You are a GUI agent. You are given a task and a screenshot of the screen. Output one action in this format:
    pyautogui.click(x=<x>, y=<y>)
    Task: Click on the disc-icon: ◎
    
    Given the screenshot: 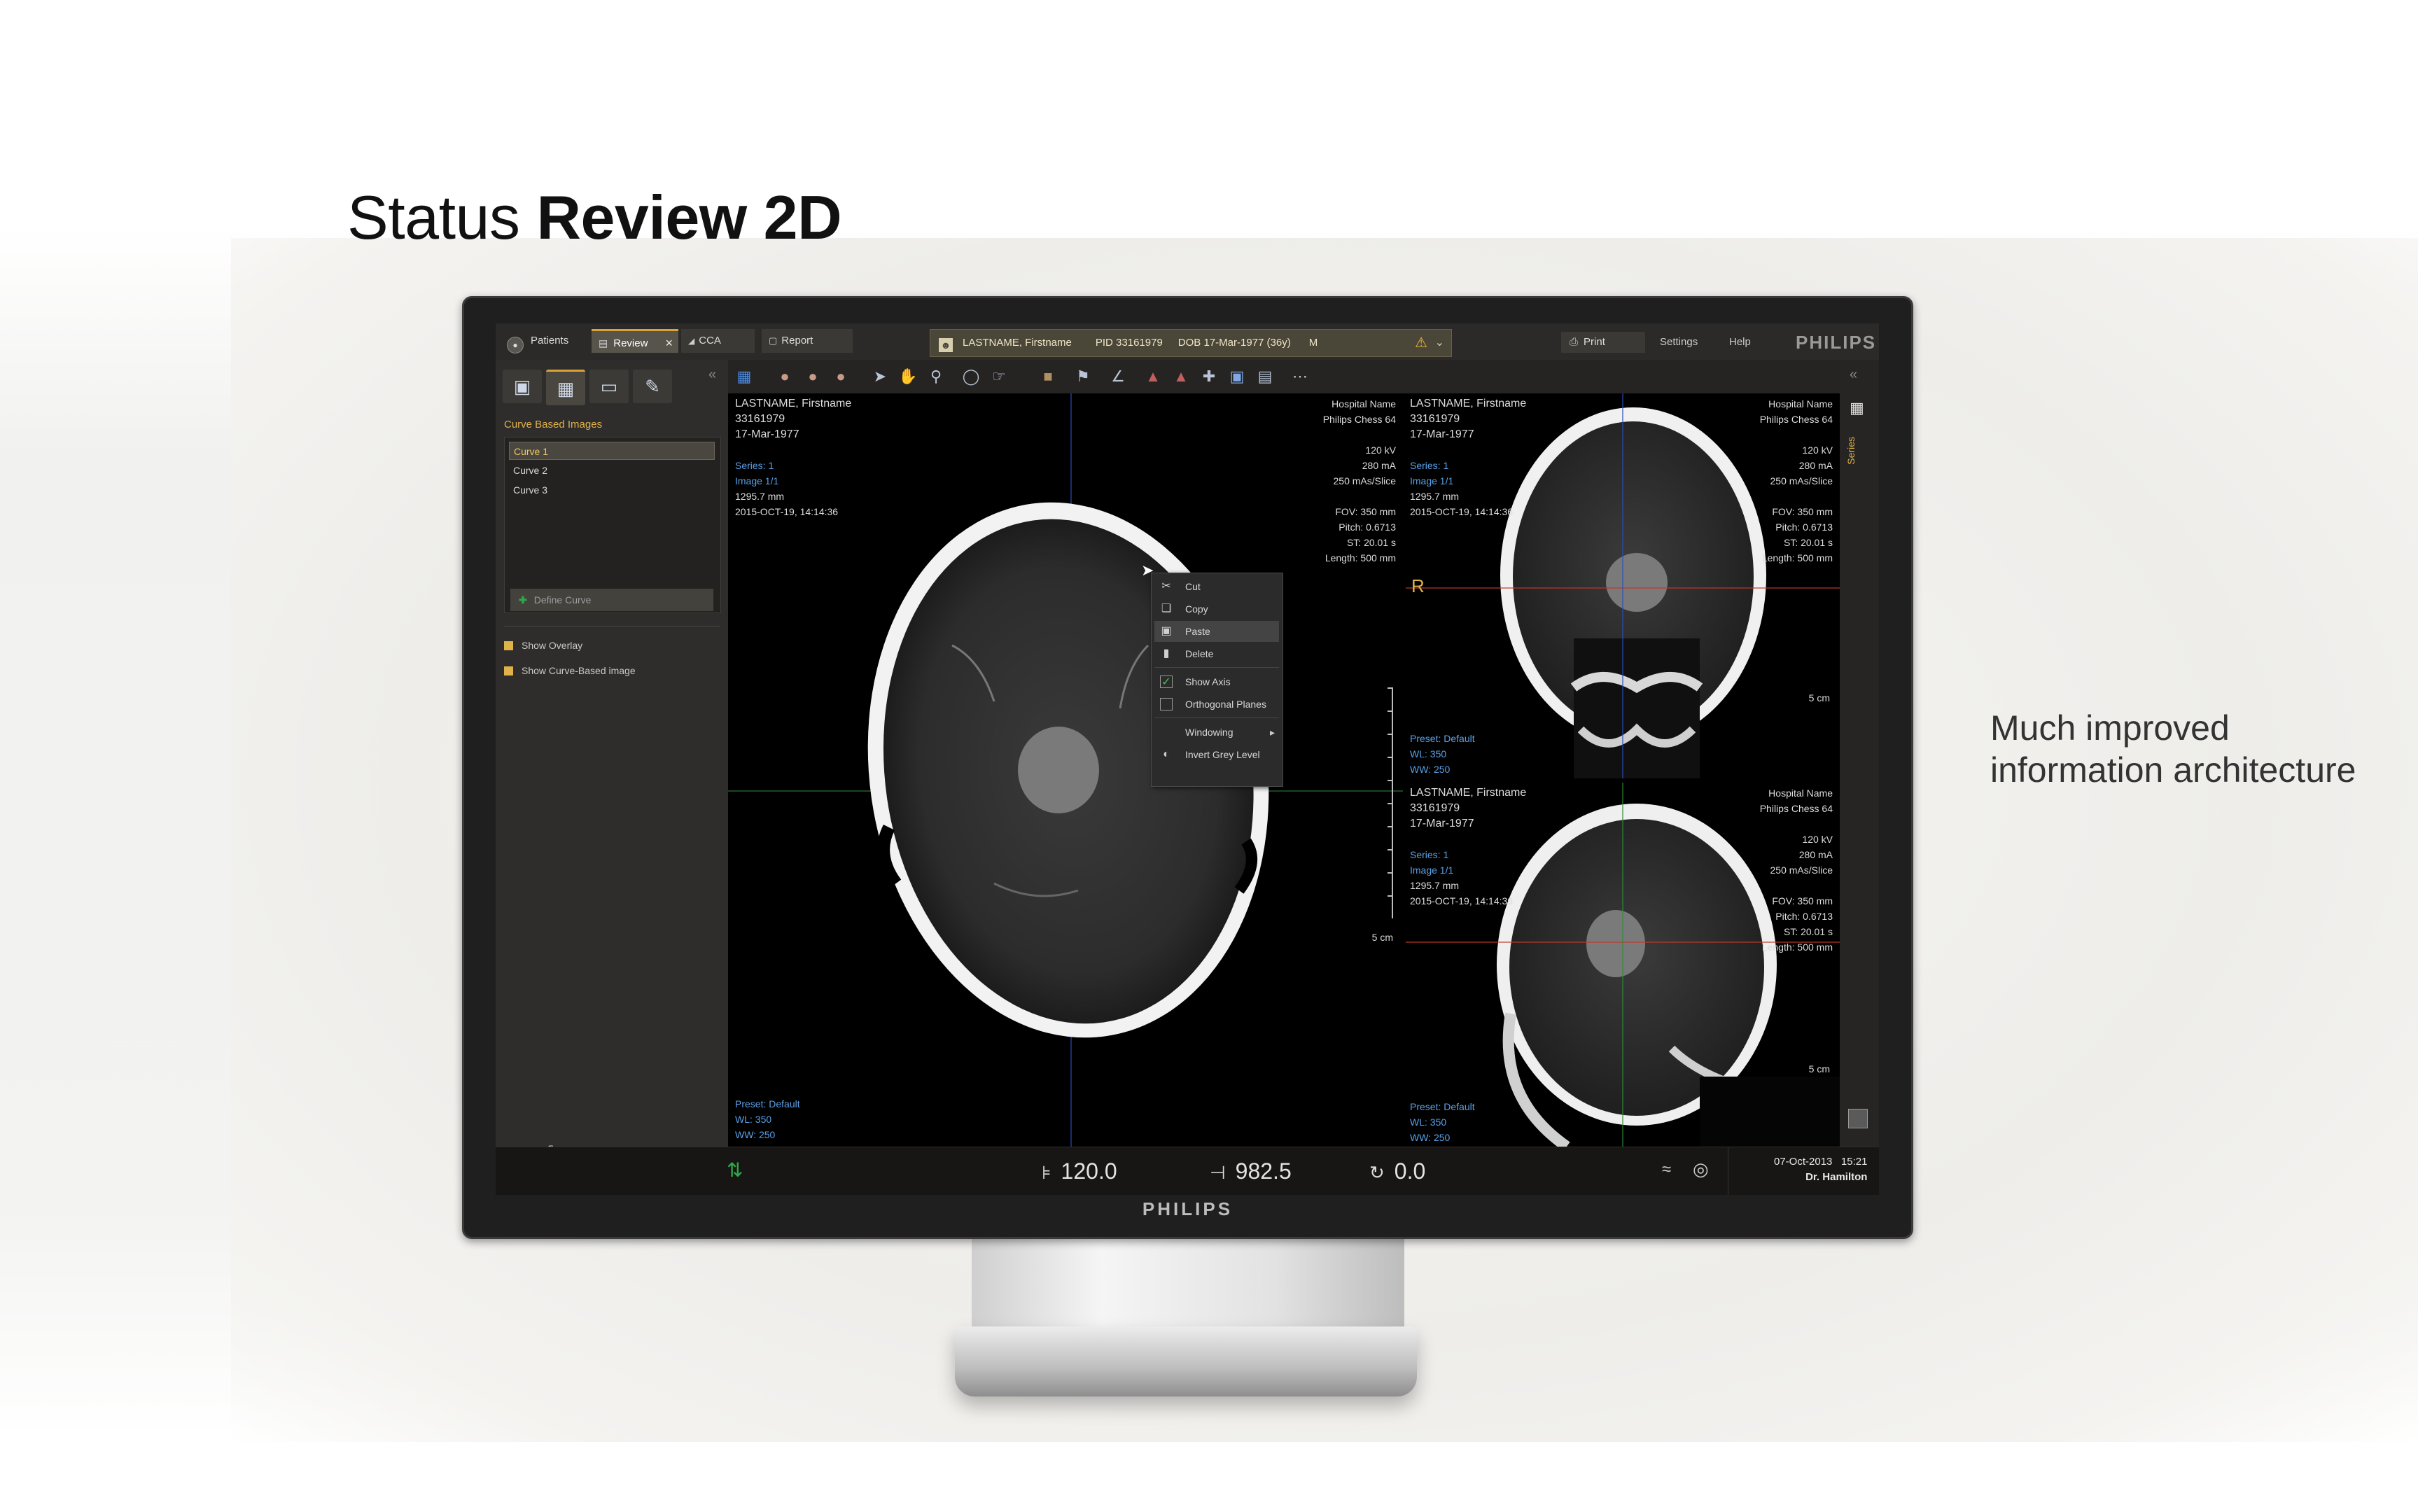 What is the action you would take?
    pyautogui.click(x=1701, y=1169)
    